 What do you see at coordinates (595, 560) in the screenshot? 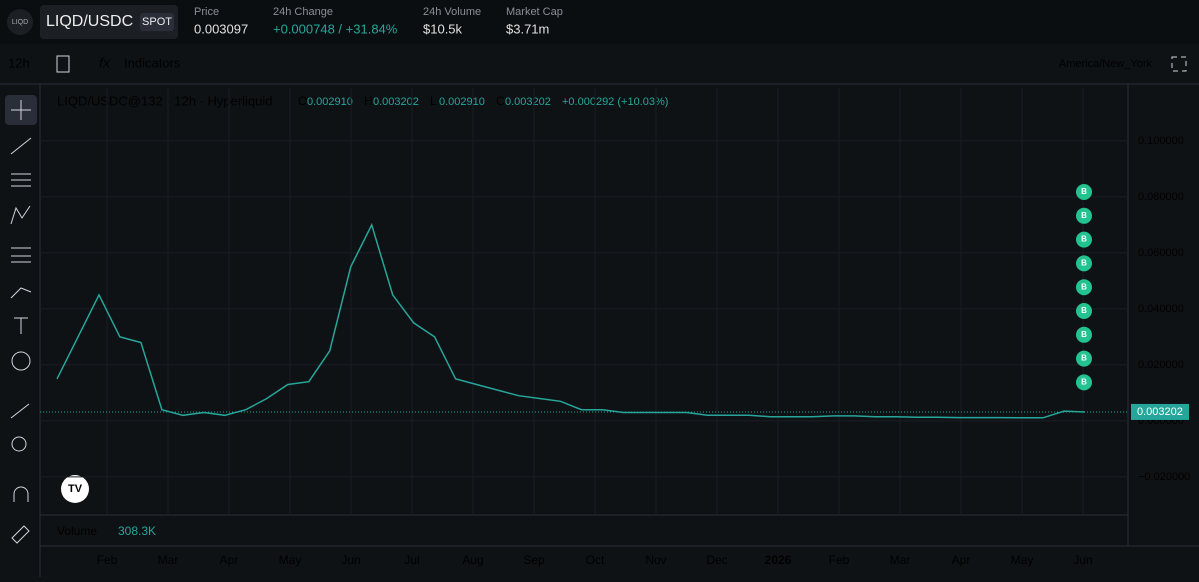
I see `x-tick-label: Oct` at bounding box center [595, 560].